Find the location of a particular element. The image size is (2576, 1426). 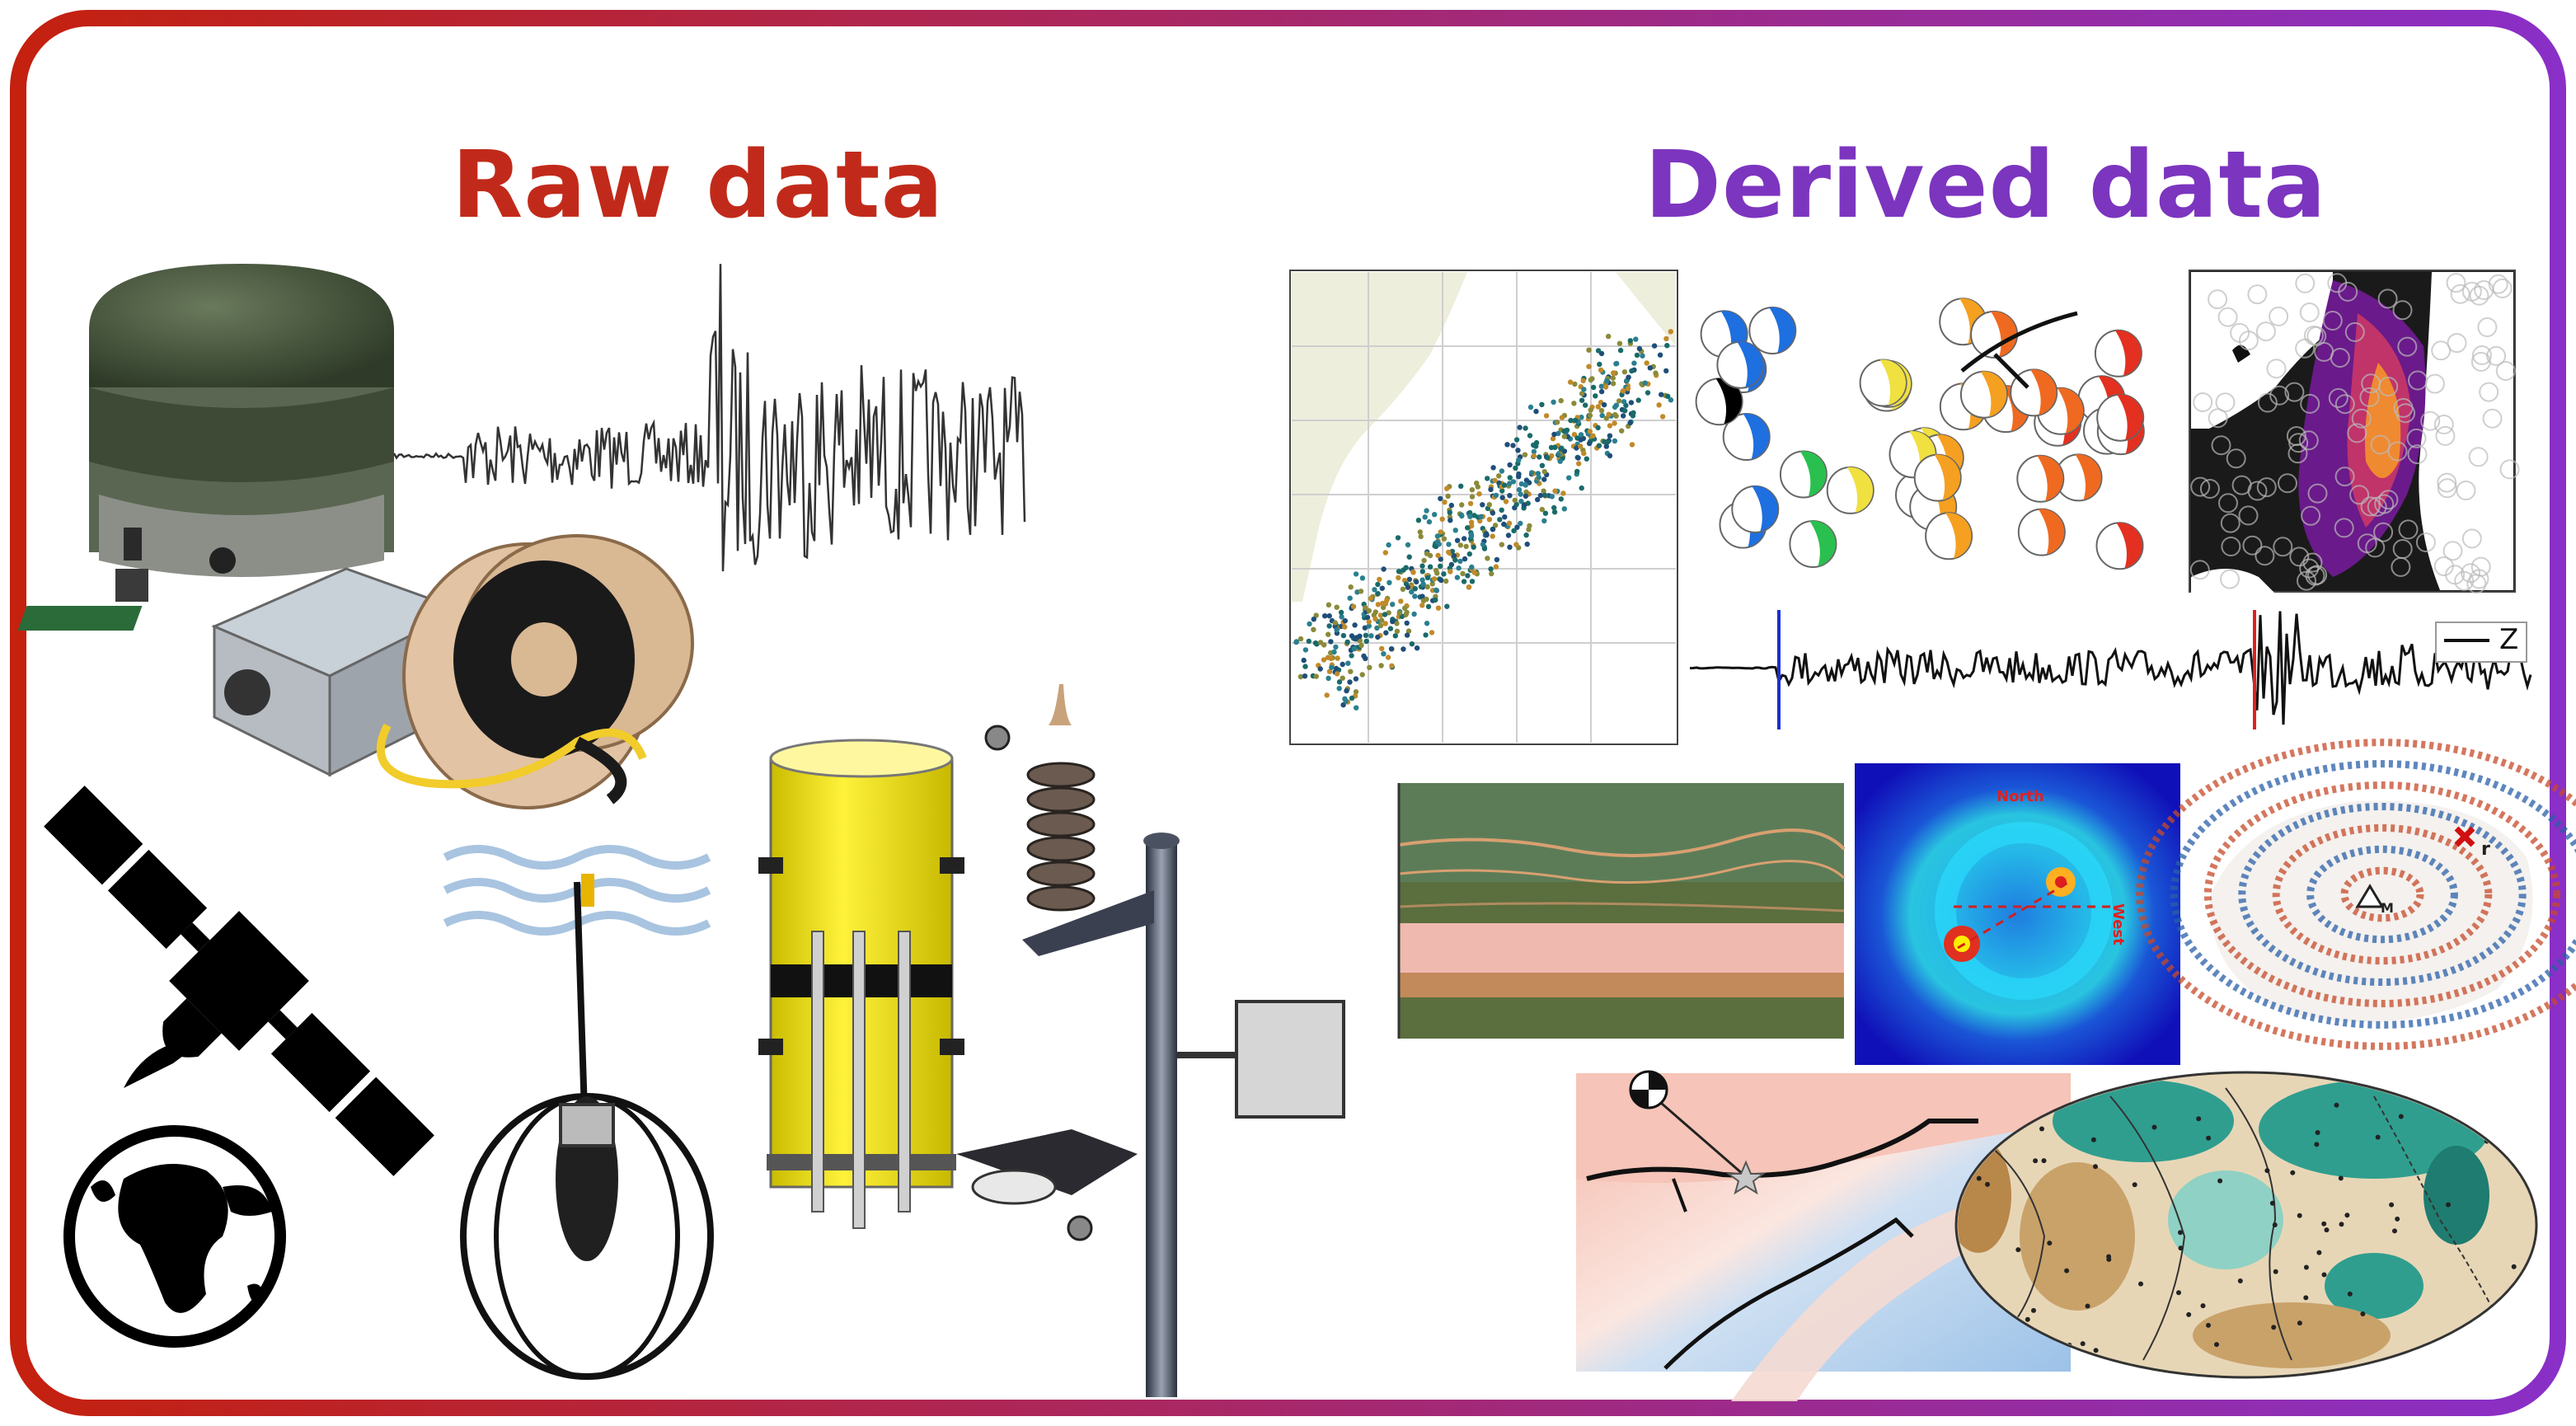

raw-data-heading: Raw data is located at coordinates (699, 185).